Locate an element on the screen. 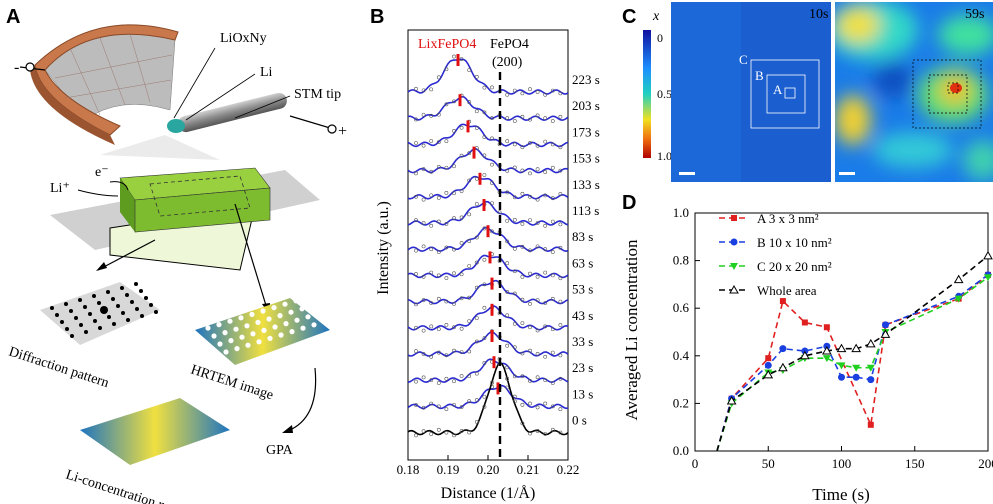  x-tick-label-d-3: 150 is located at coordinates (915, 463).